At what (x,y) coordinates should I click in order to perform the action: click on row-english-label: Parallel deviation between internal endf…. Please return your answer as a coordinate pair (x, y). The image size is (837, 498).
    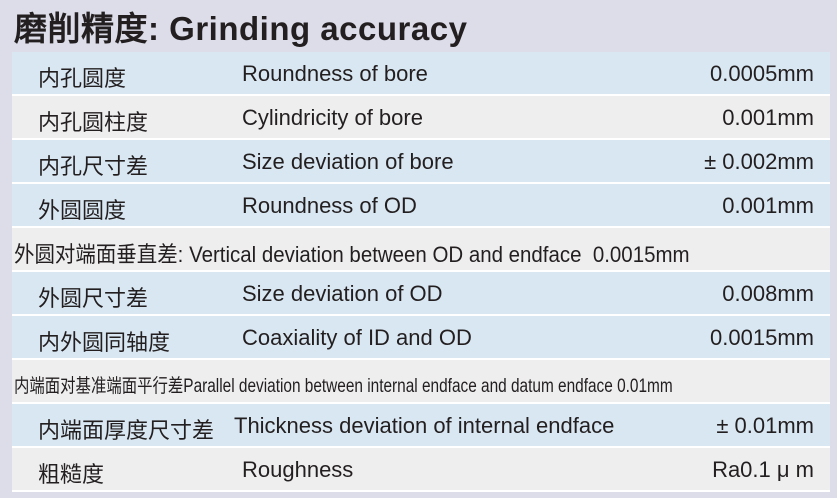
    Looking at the image, I should click on (398, 386).